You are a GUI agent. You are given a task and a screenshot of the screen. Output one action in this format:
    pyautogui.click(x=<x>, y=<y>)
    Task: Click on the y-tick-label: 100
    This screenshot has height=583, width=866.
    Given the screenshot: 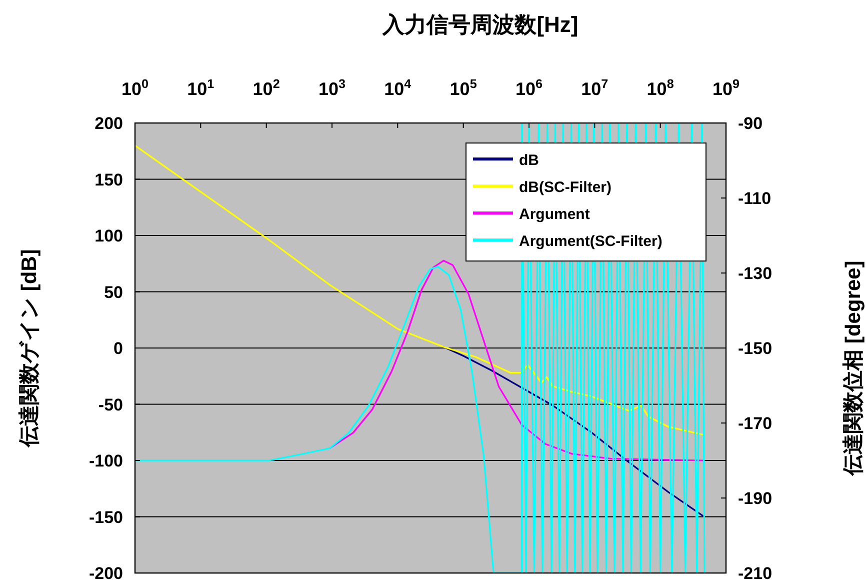 What is the action you would take?
    pyautogui.click(x=108, y=236)
    